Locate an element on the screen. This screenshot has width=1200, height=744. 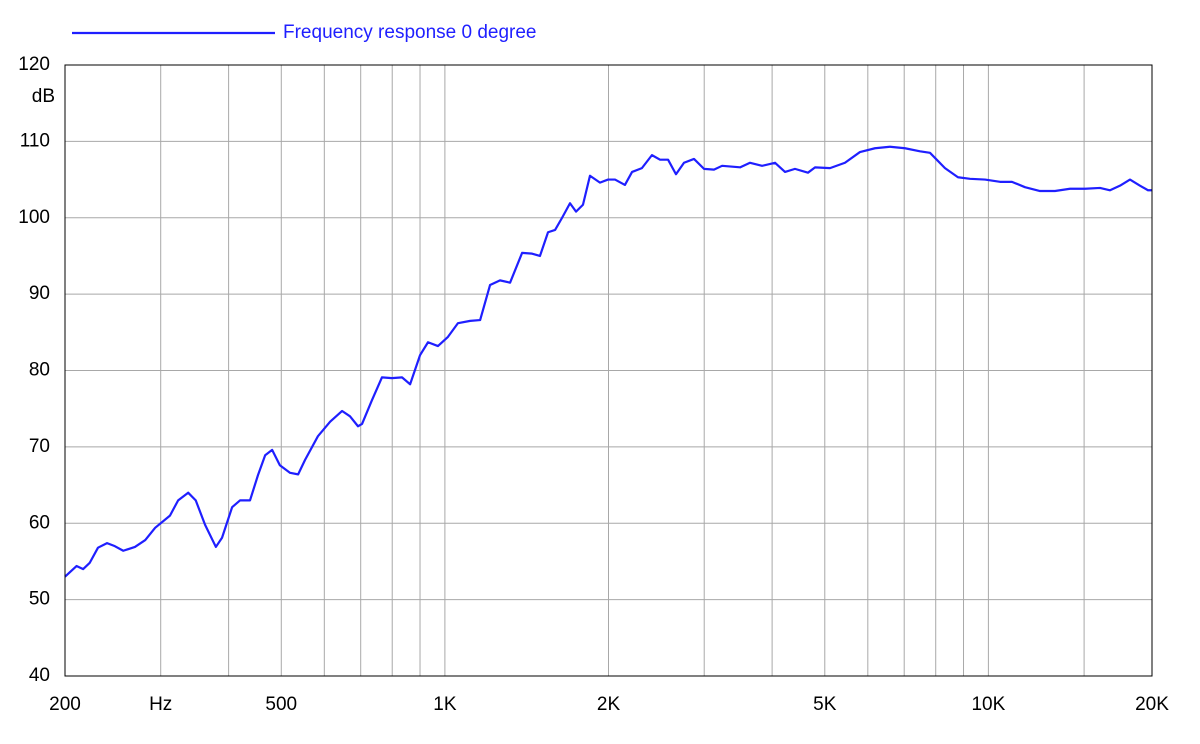
x-tick-label: 2K is located at coordinates (609, 704).